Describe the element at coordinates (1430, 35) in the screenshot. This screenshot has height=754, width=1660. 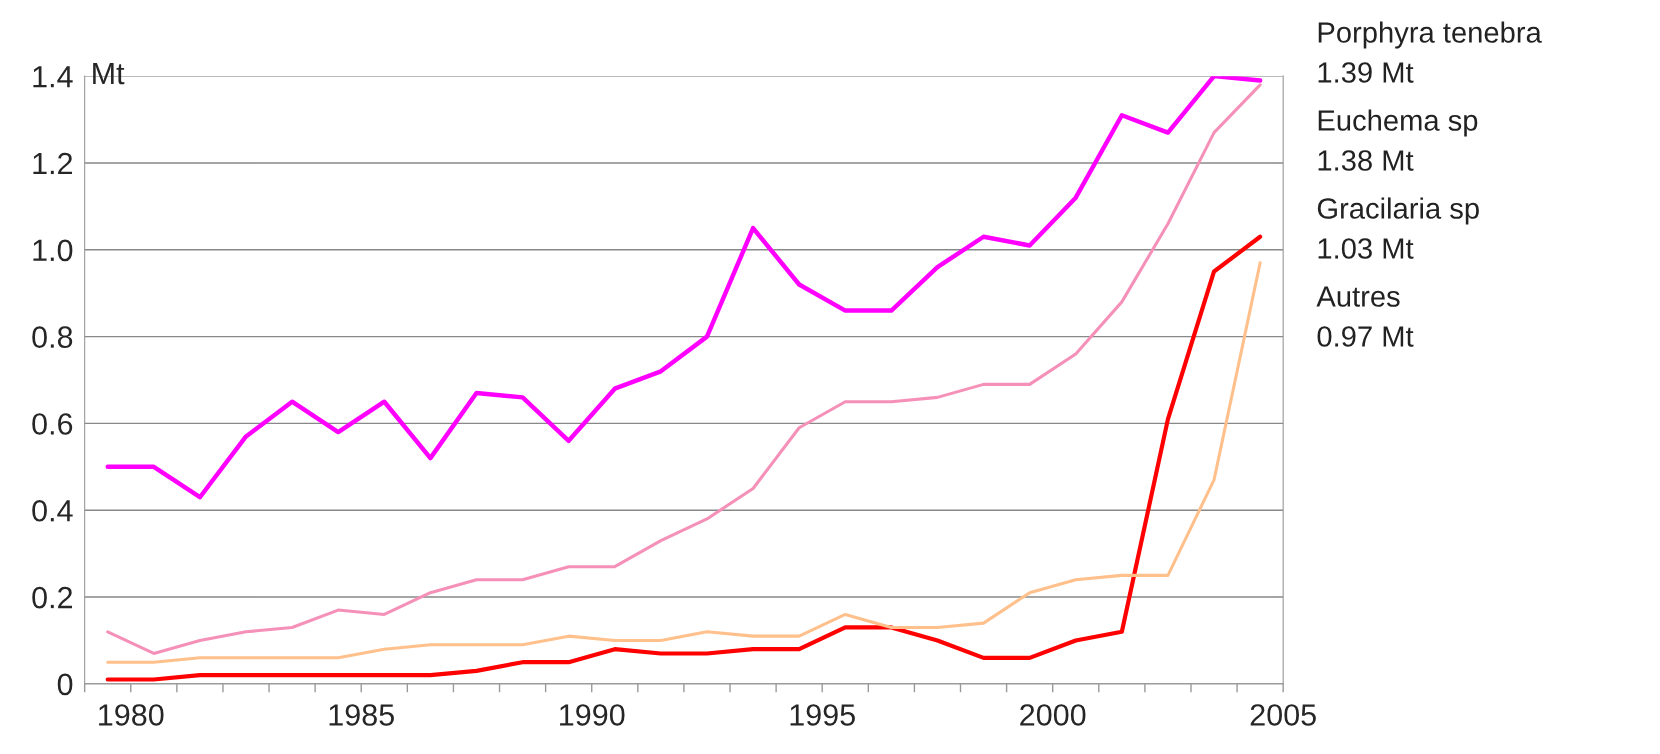
I see `text: Porphyra tenebra` at that location.